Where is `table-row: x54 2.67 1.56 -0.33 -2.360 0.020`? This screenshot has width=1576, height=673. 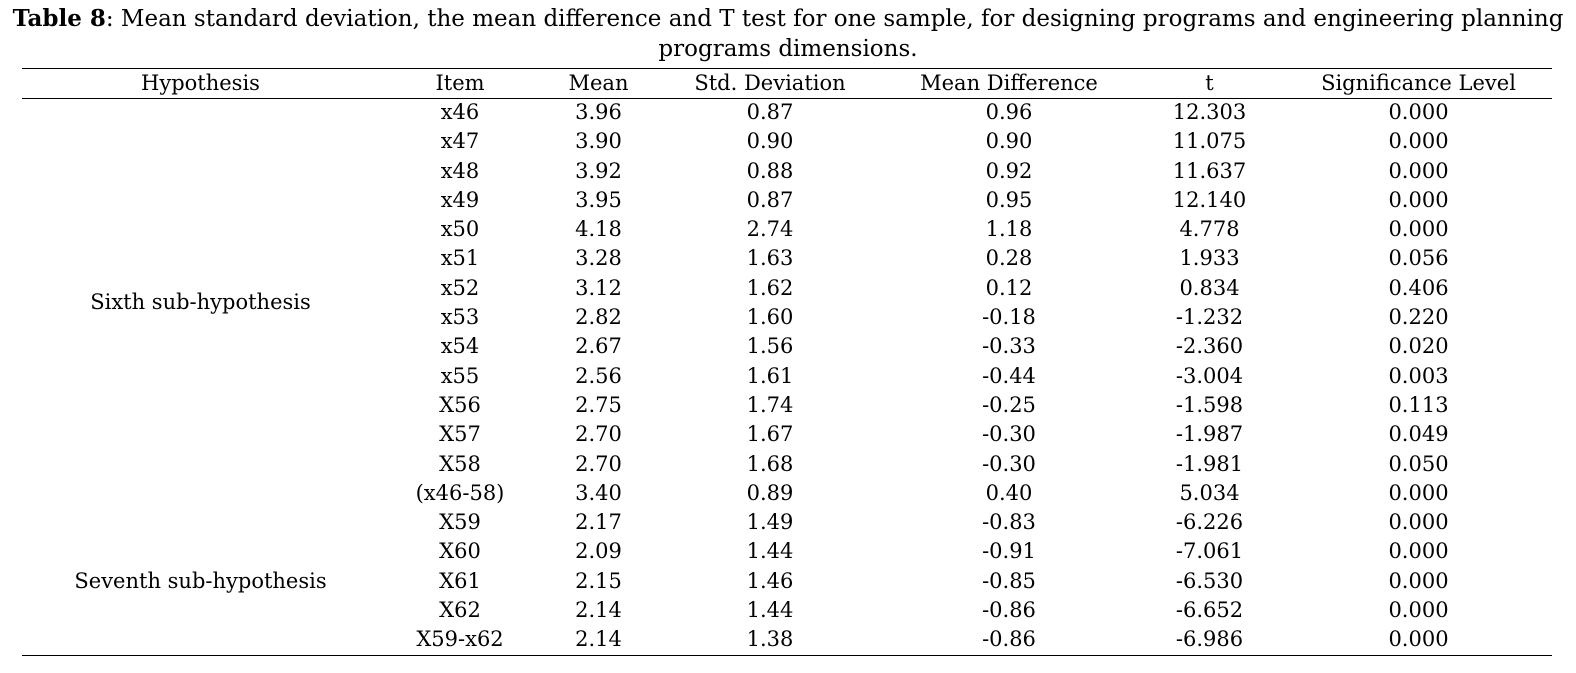
table-row: x54 2.67 1.56 -0.33 -2.360 0.020 is located at coordinates (787, 346).